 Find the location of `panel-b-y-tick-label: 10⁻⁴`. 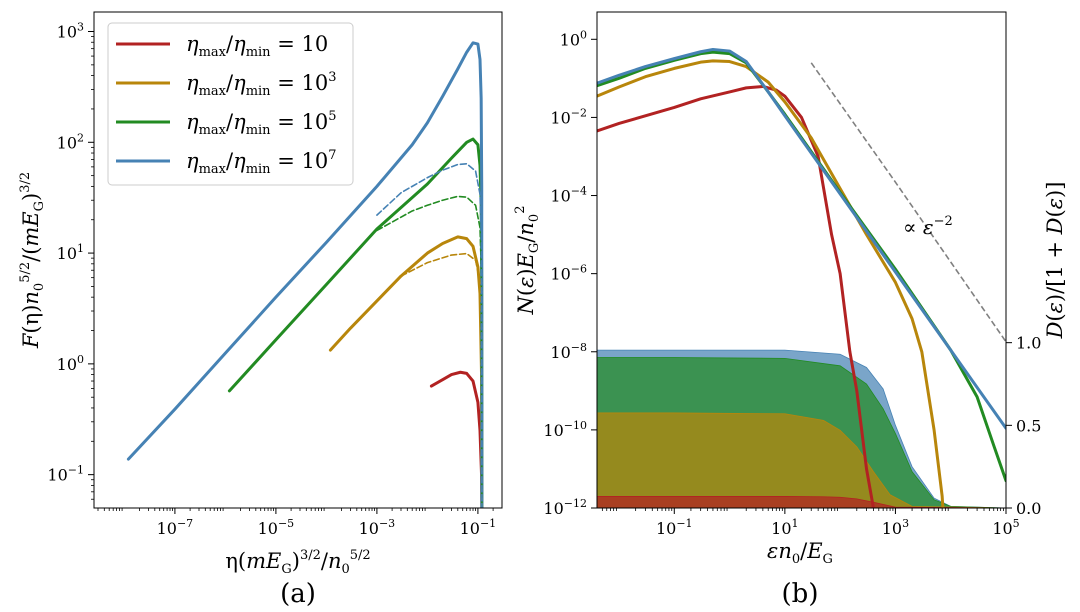

panel-b-y-tick-label: 10⁻⁴ is located at coordinates (568, 195).